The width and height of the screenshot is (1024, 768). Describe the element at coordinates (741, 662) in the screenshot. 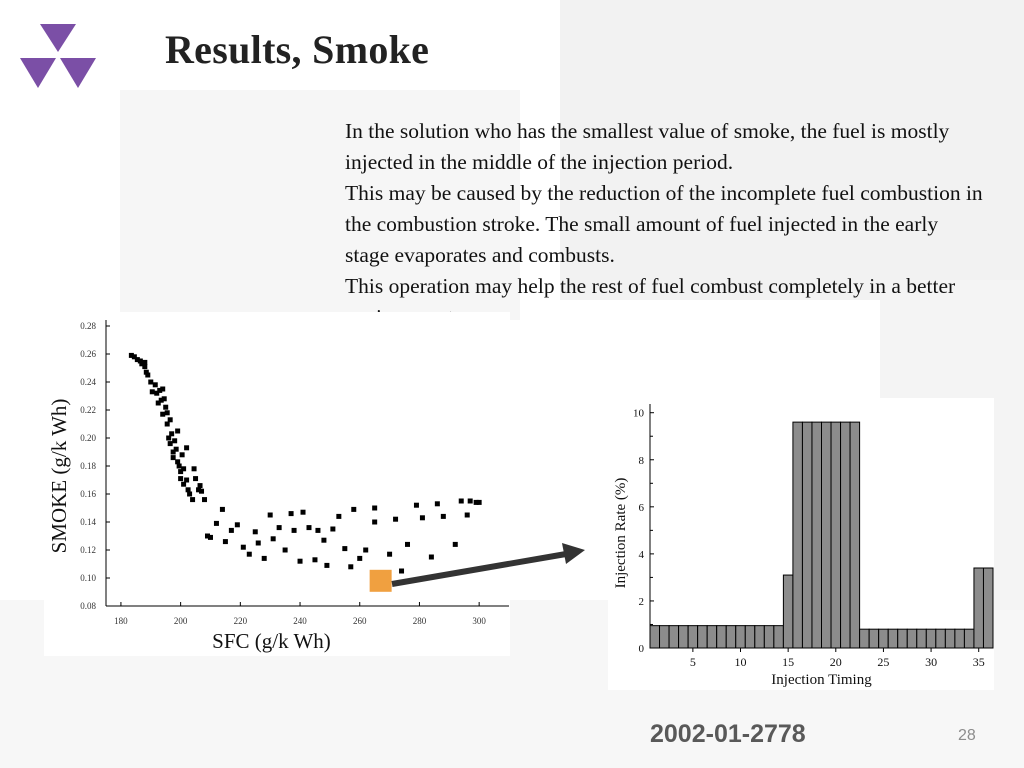

I see `x-tick-label: 10` at that location.